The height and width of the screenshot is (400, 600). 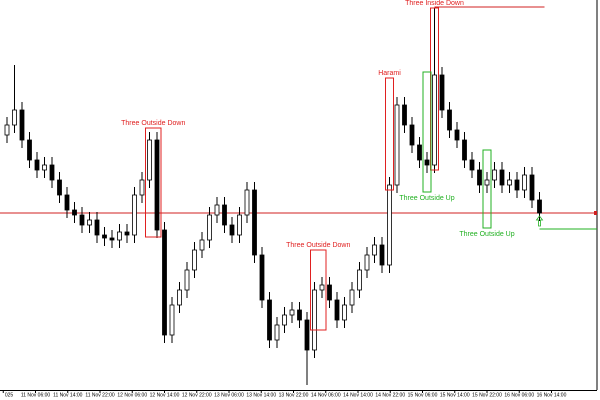 What do you see at coordinates (165, 395) in the screenshot?
I see `x-tick-label: 12 Nov 14:00` at bounding box center [165, 395].